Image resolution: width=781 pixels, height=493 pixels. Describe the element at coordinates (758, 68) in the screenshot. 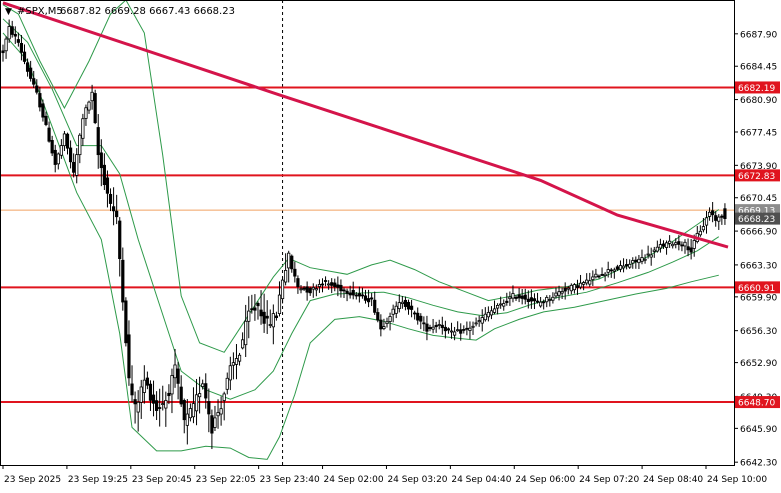

I see `y-tick-label: 6684.45` at that location.